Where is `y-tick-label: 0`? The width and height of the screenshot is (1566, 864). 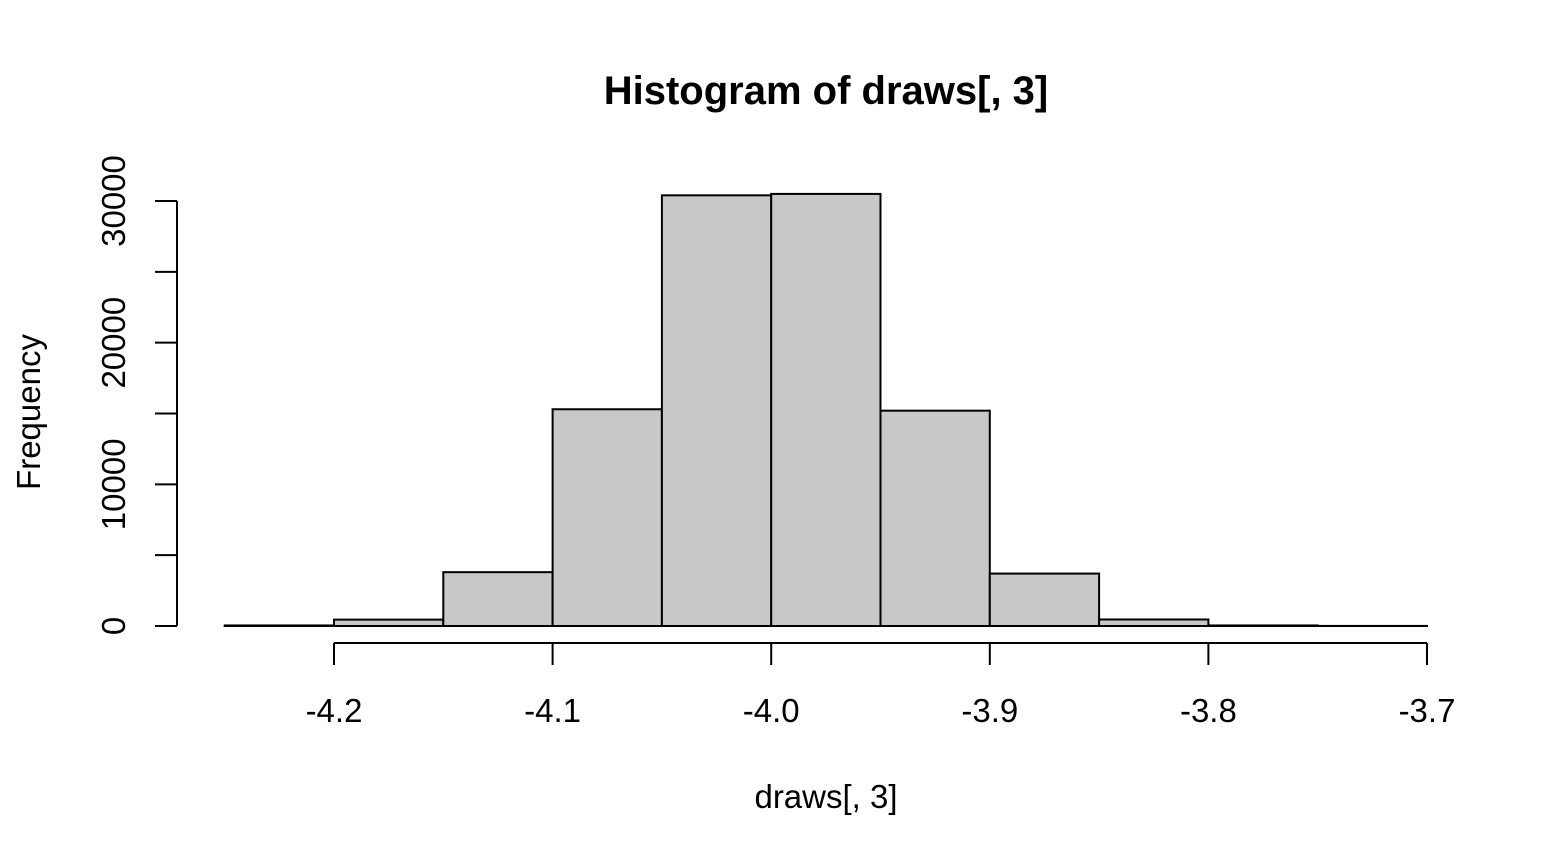
y-tick-label: 0 is located at coordinates (113, 626).